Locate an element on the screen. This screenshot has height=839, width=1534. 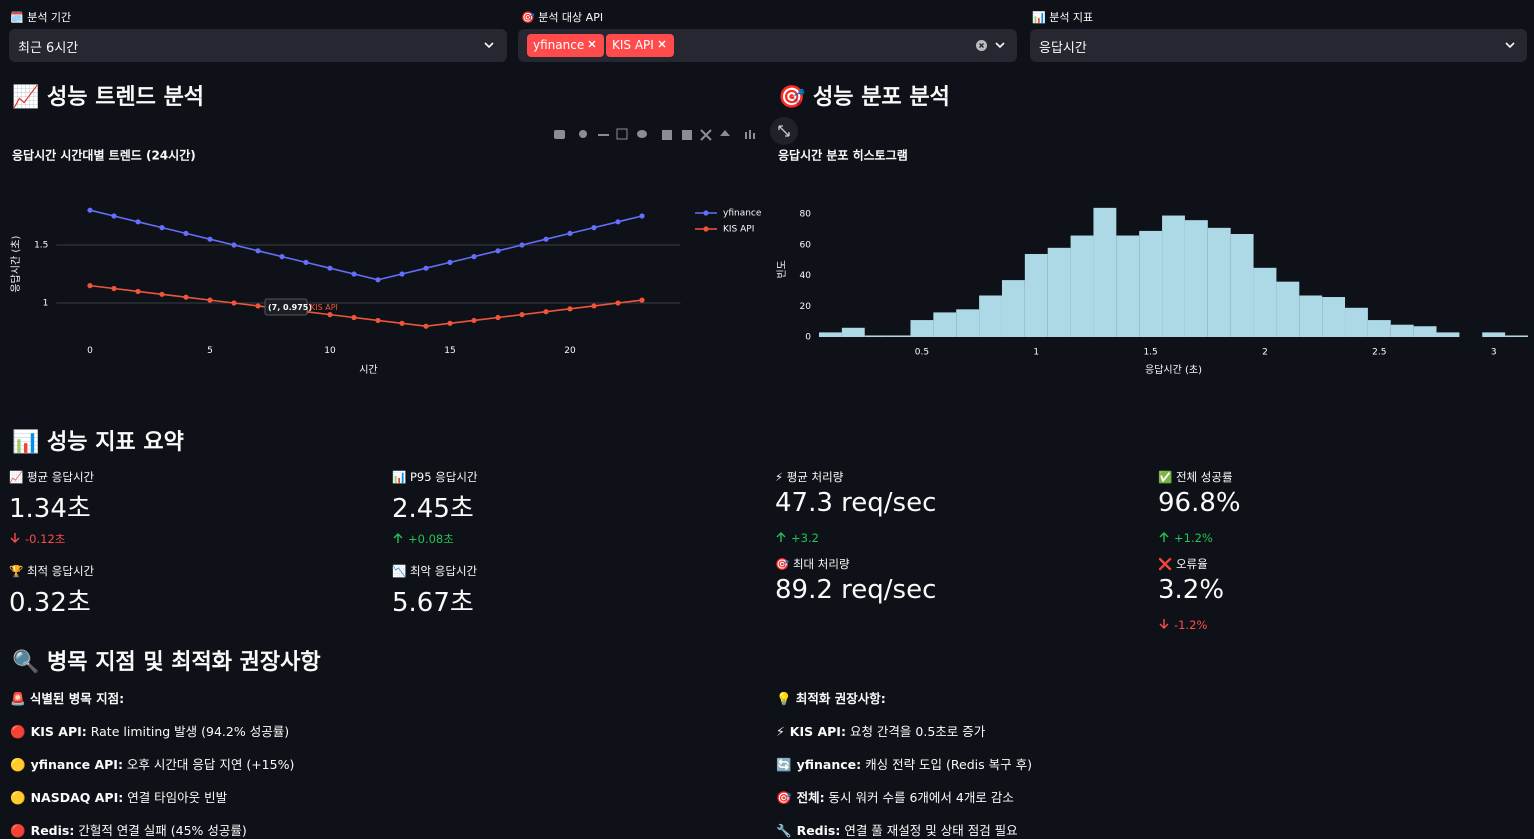
filter-label: 🗓️ 분석 기간 is located at coordinates (41, 17).